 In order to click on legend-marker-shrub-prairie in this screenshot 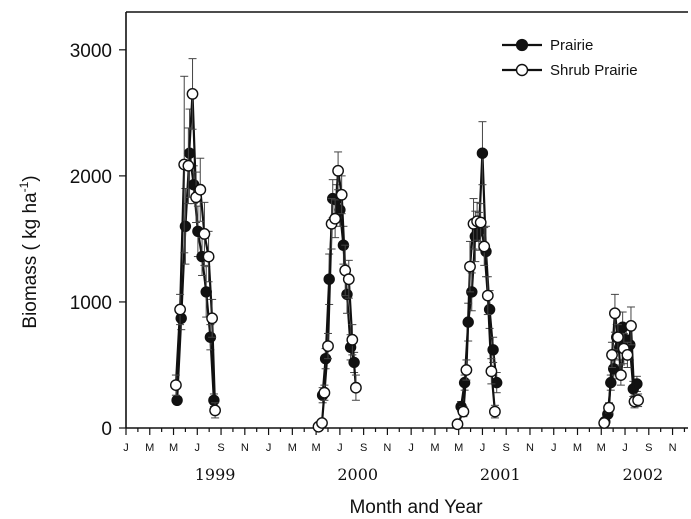, I will do `click(522, 70)`.